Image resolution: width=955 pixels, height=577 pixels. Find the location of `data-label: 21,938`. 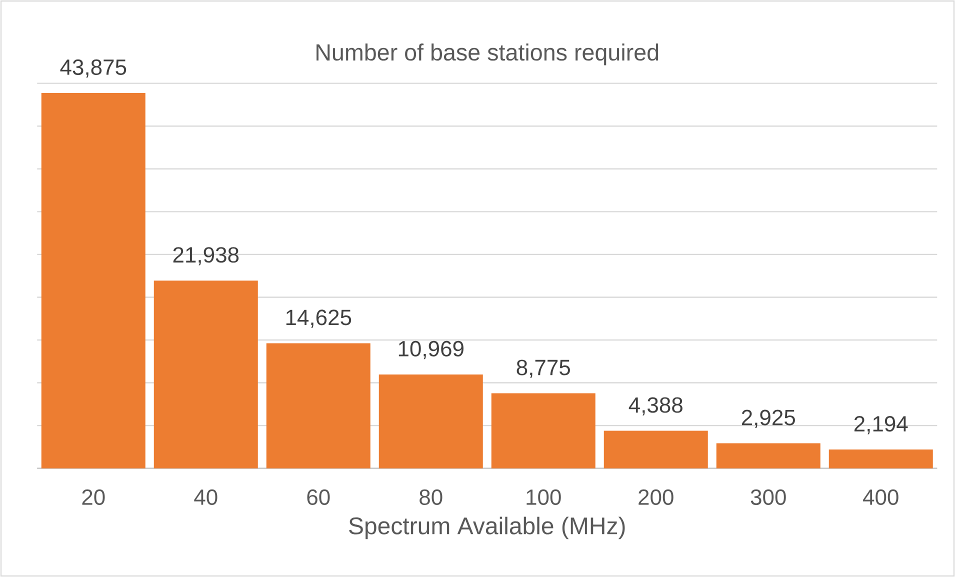

data-label: 21,938 is located at coordinates (206, 256).